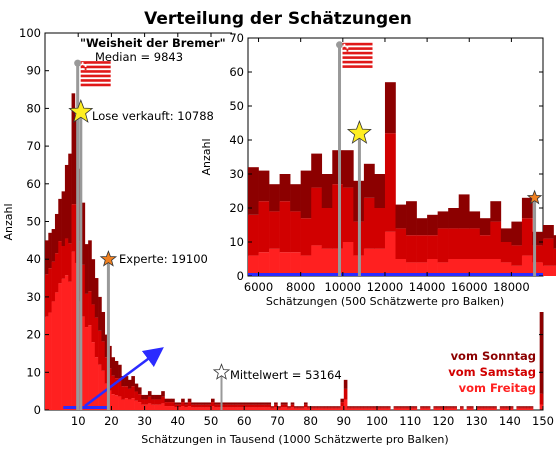 The width and height of the screenshot is (556, 454). Describe the element at coordinates (427, 287) in the screenshot. I see `inset-x-tick-label: 14000` at that location.